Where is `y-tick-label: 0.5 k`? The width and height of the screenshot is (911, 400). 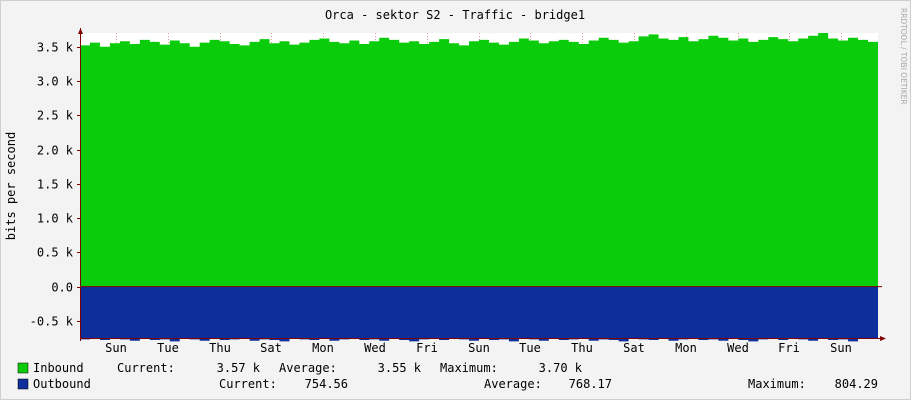
y-tick-label: 0.5 k is located at coordinates (55, 253).